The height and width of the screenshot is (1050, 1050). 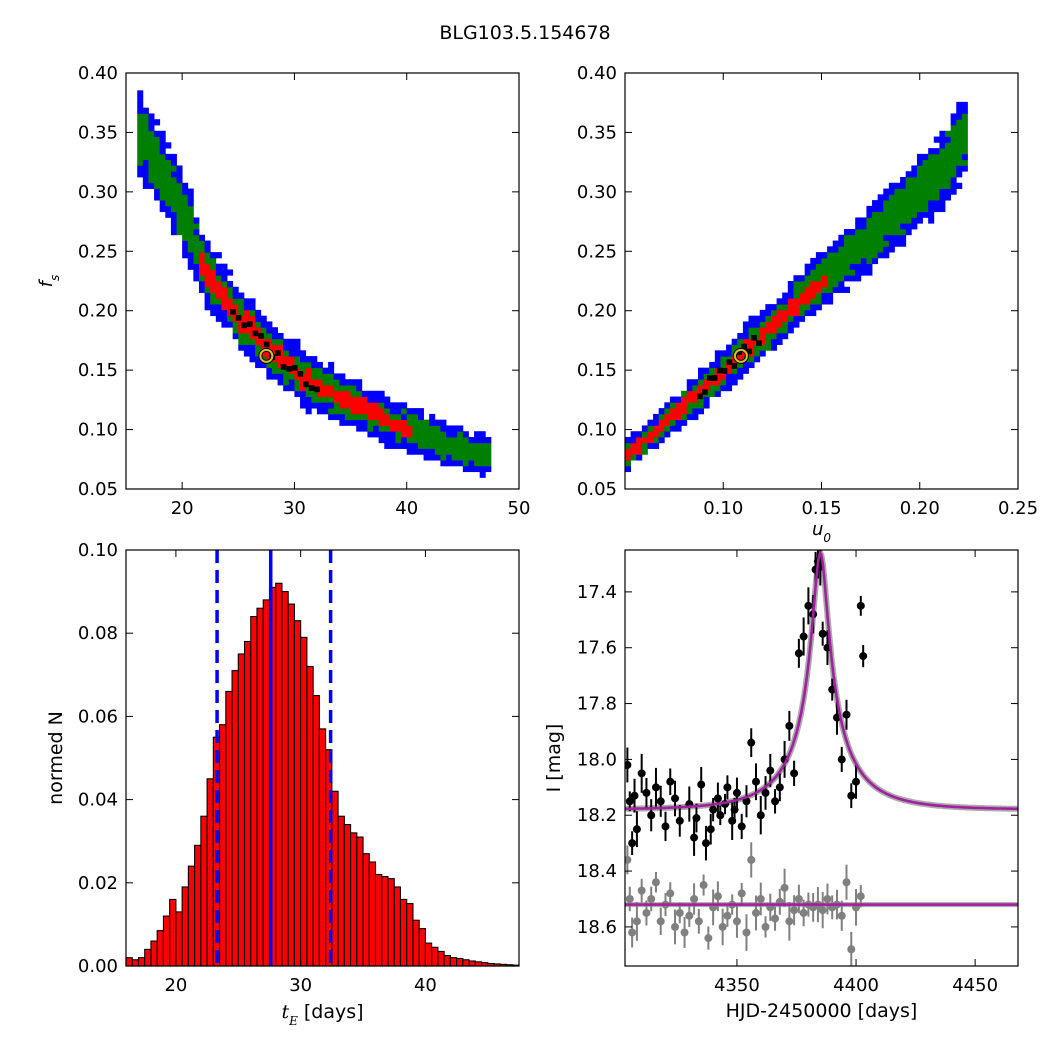 What do you see at coordinates (821, 681) in the screenshot?
I see `model-band` at bounding box center [821, 681].